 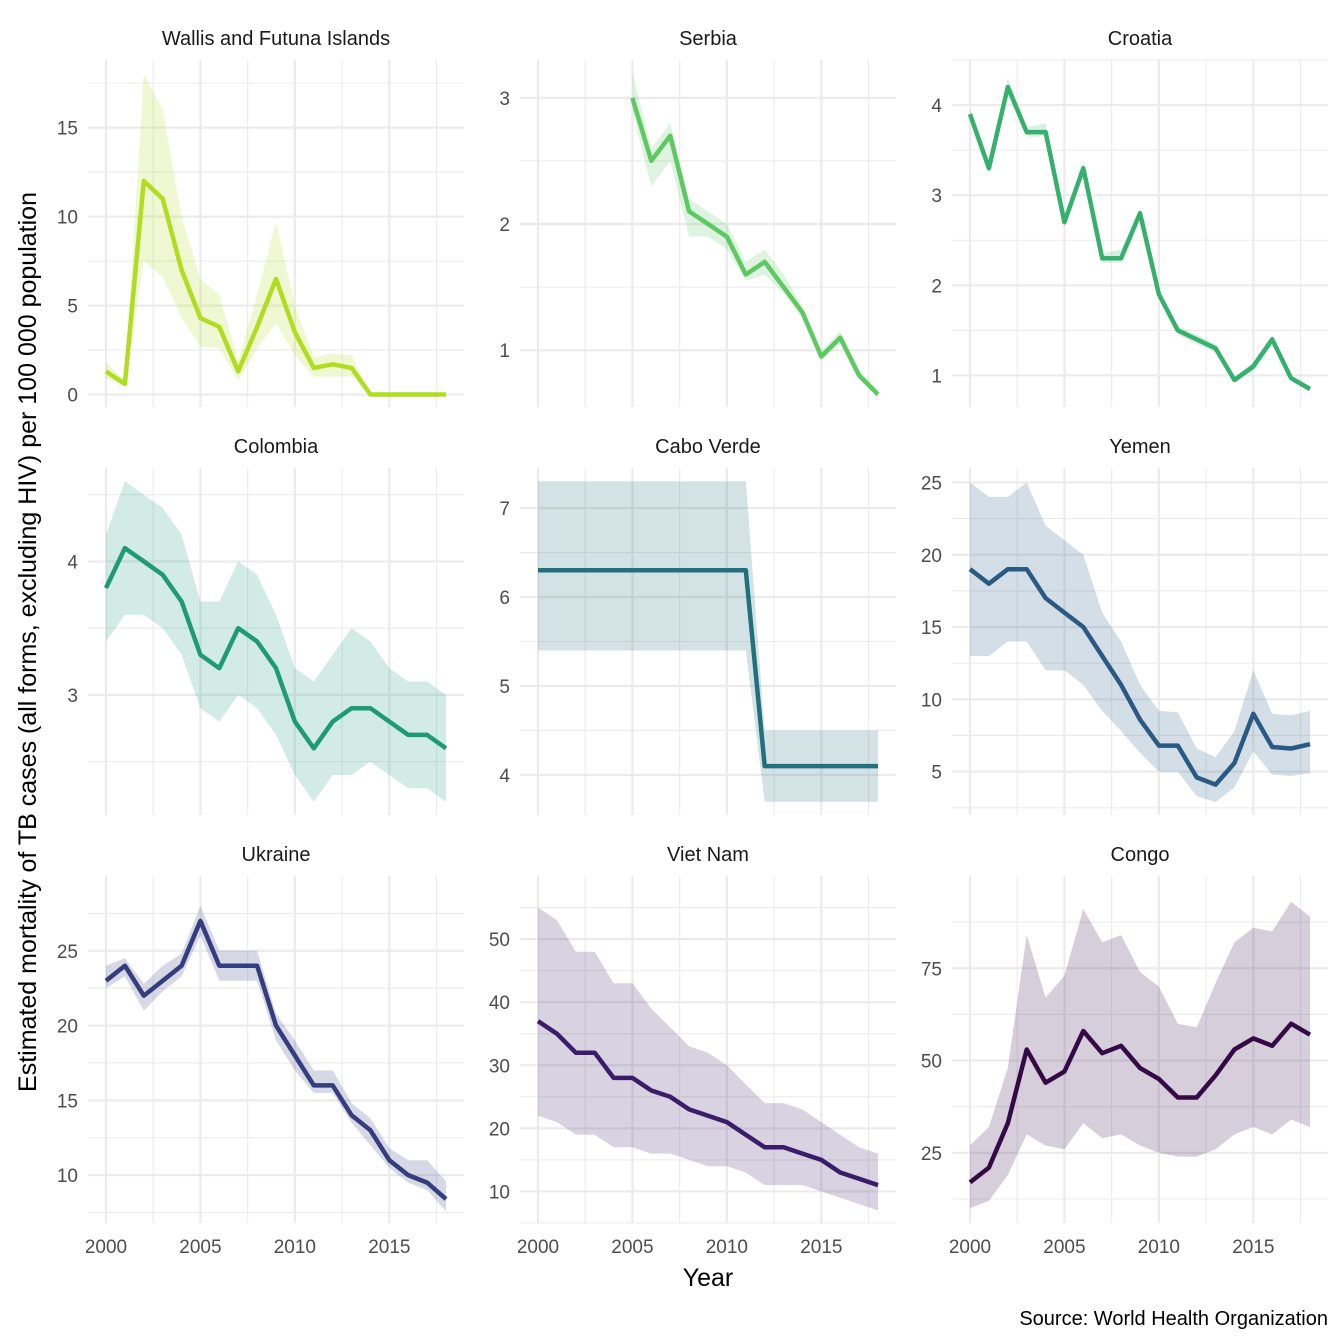 What do you see at coordinates (1173, 1319) in the screenshot?
I see `caption: Source: World Health Organization` at bounding box center [1173, 1319].